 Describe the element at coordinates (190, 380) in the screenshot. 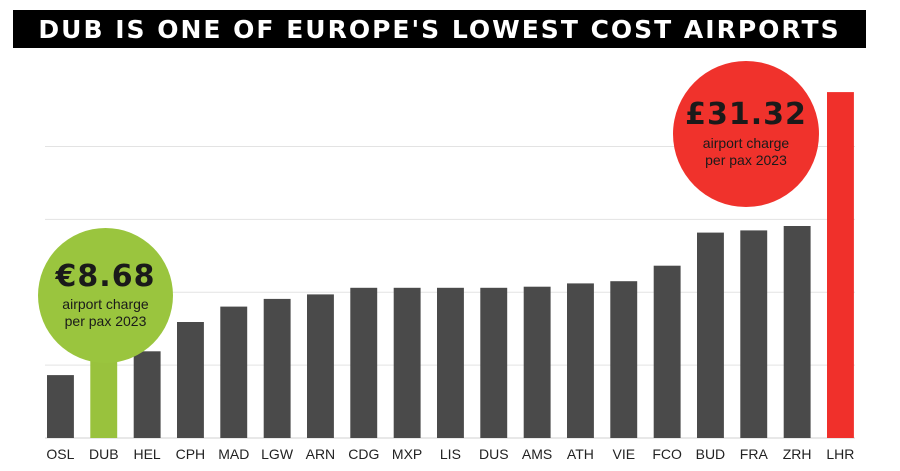

I see `bar-cph` at that location.